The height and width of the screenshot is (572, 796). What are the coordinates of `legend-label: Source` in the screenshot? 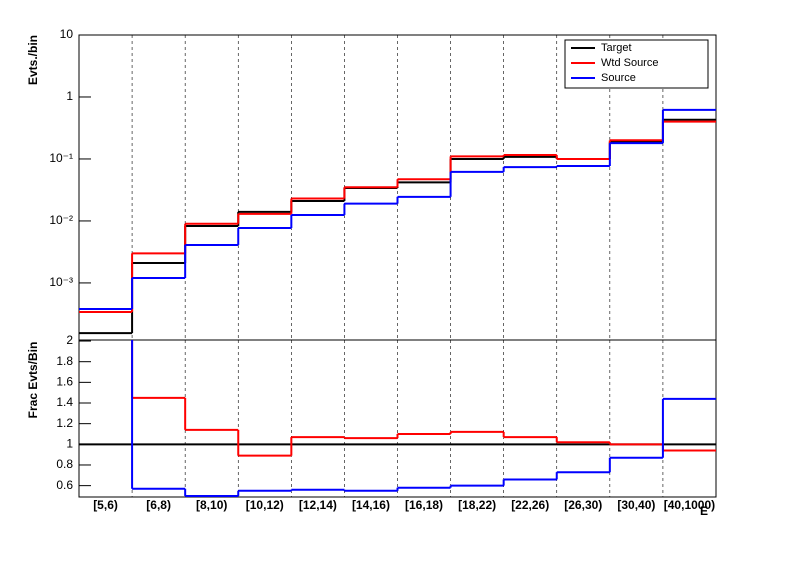 It's located at (618, 78).